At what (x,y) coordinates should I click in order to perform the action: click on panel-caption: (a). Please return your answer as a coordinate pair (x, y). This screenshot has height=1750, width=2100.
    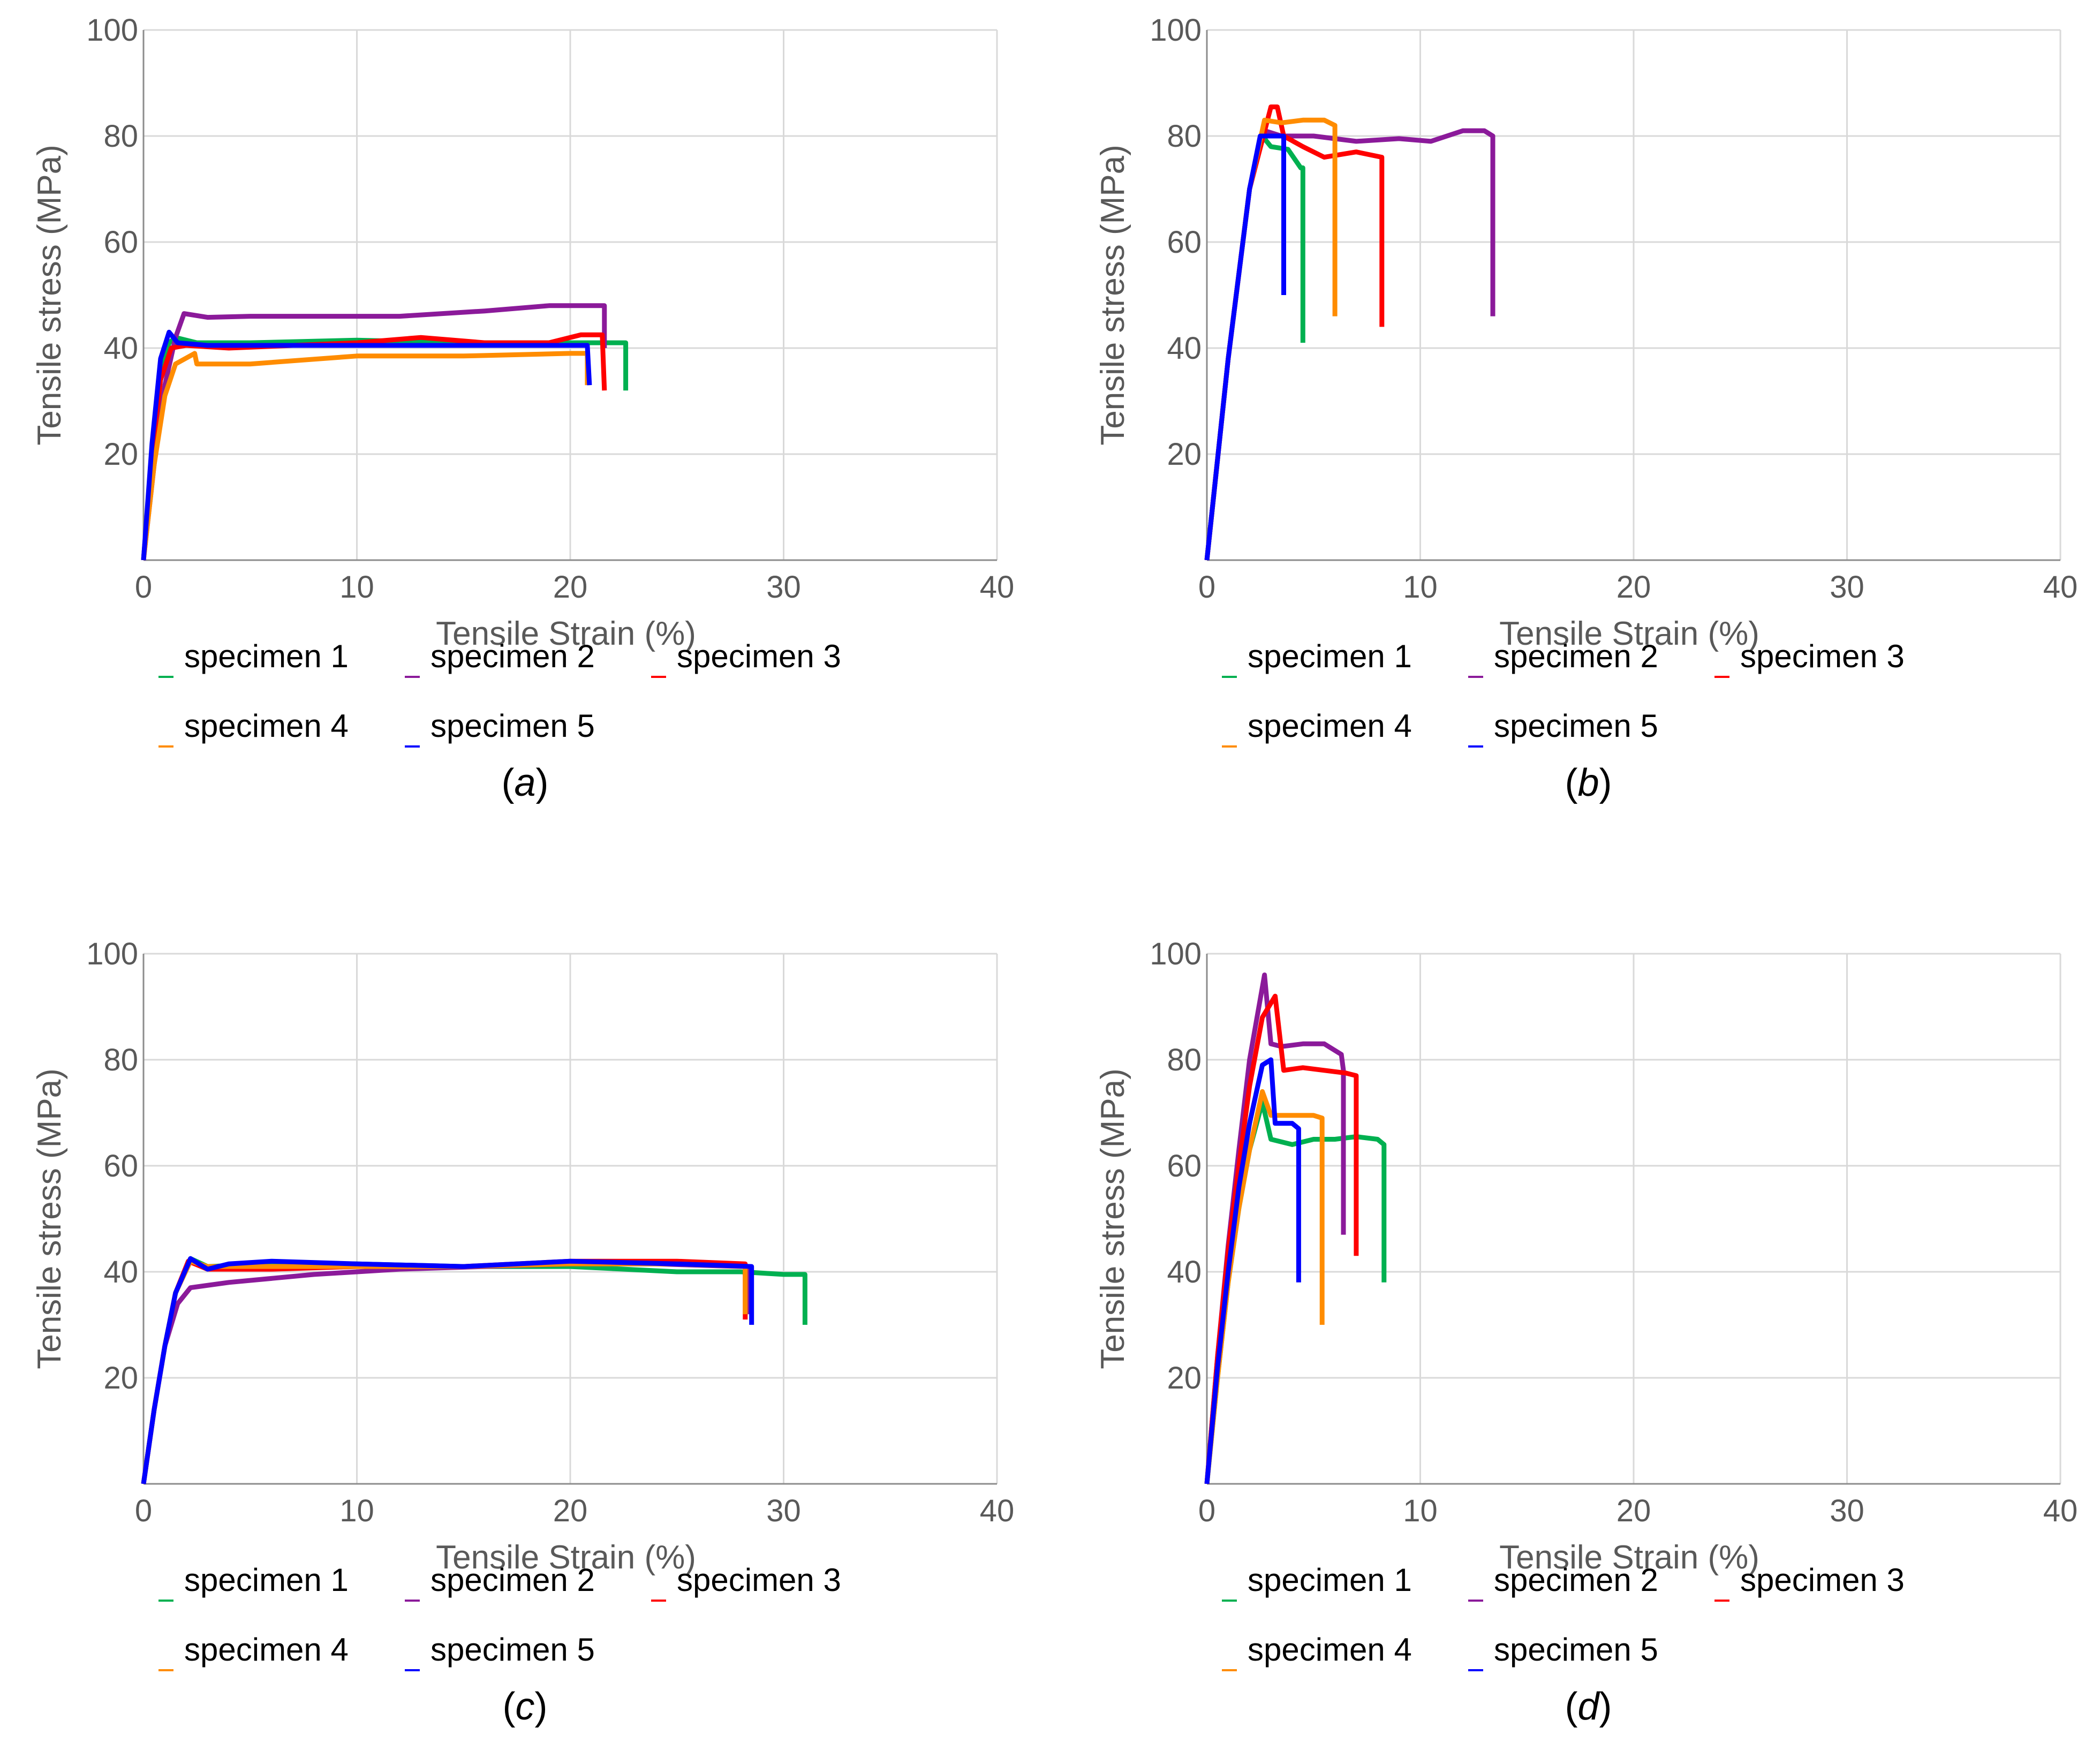
    Looking at the image, I should click on (525, 782).